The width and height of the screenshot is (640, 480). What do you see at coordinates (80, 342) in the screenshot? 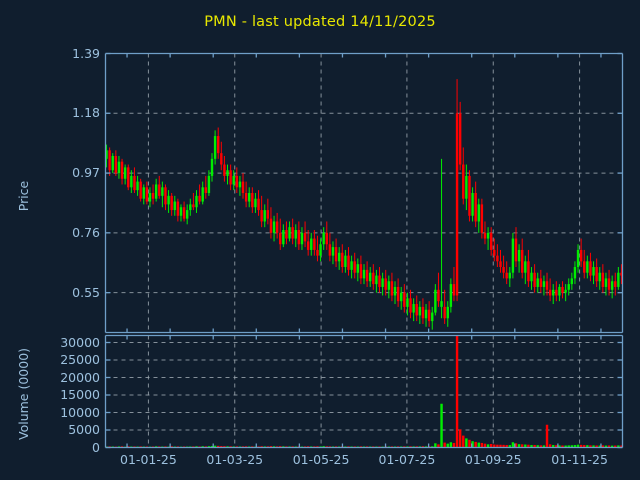
I see `volume-ytick-label: 30000` at bounding box center [80, 342].